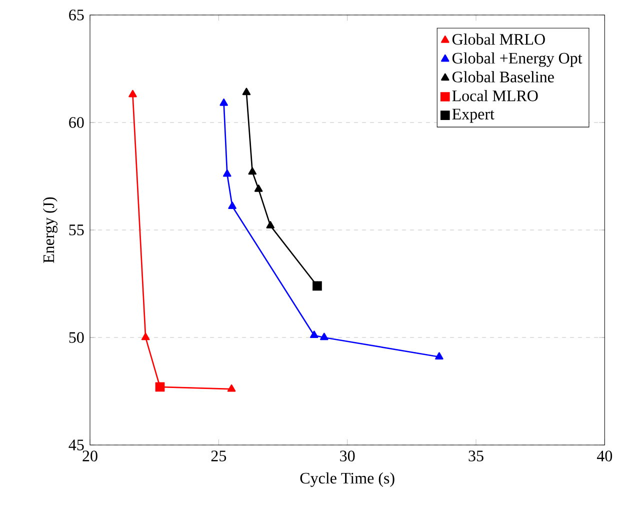  What do you see at coordinates (50, 230) in the screenshot?
I see `y-axis-title: Energy (J)` at bounding box center [50, 230].